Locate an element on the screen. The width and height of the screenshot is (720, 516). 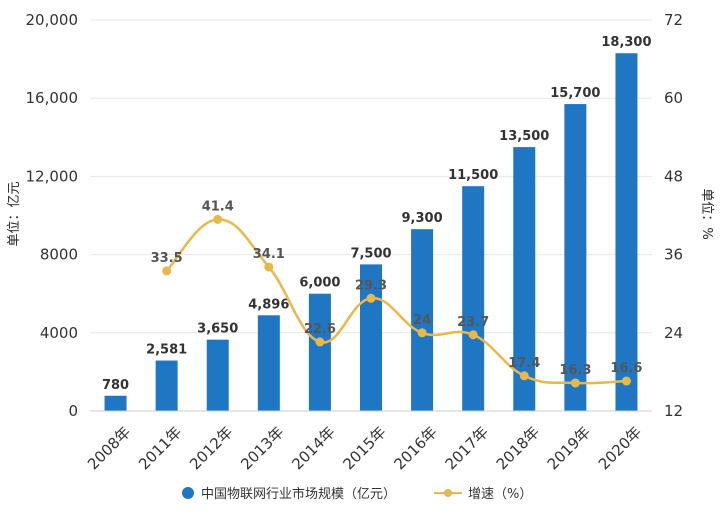
bar-value-label: 7,500 is located at coordinates (370, 253).